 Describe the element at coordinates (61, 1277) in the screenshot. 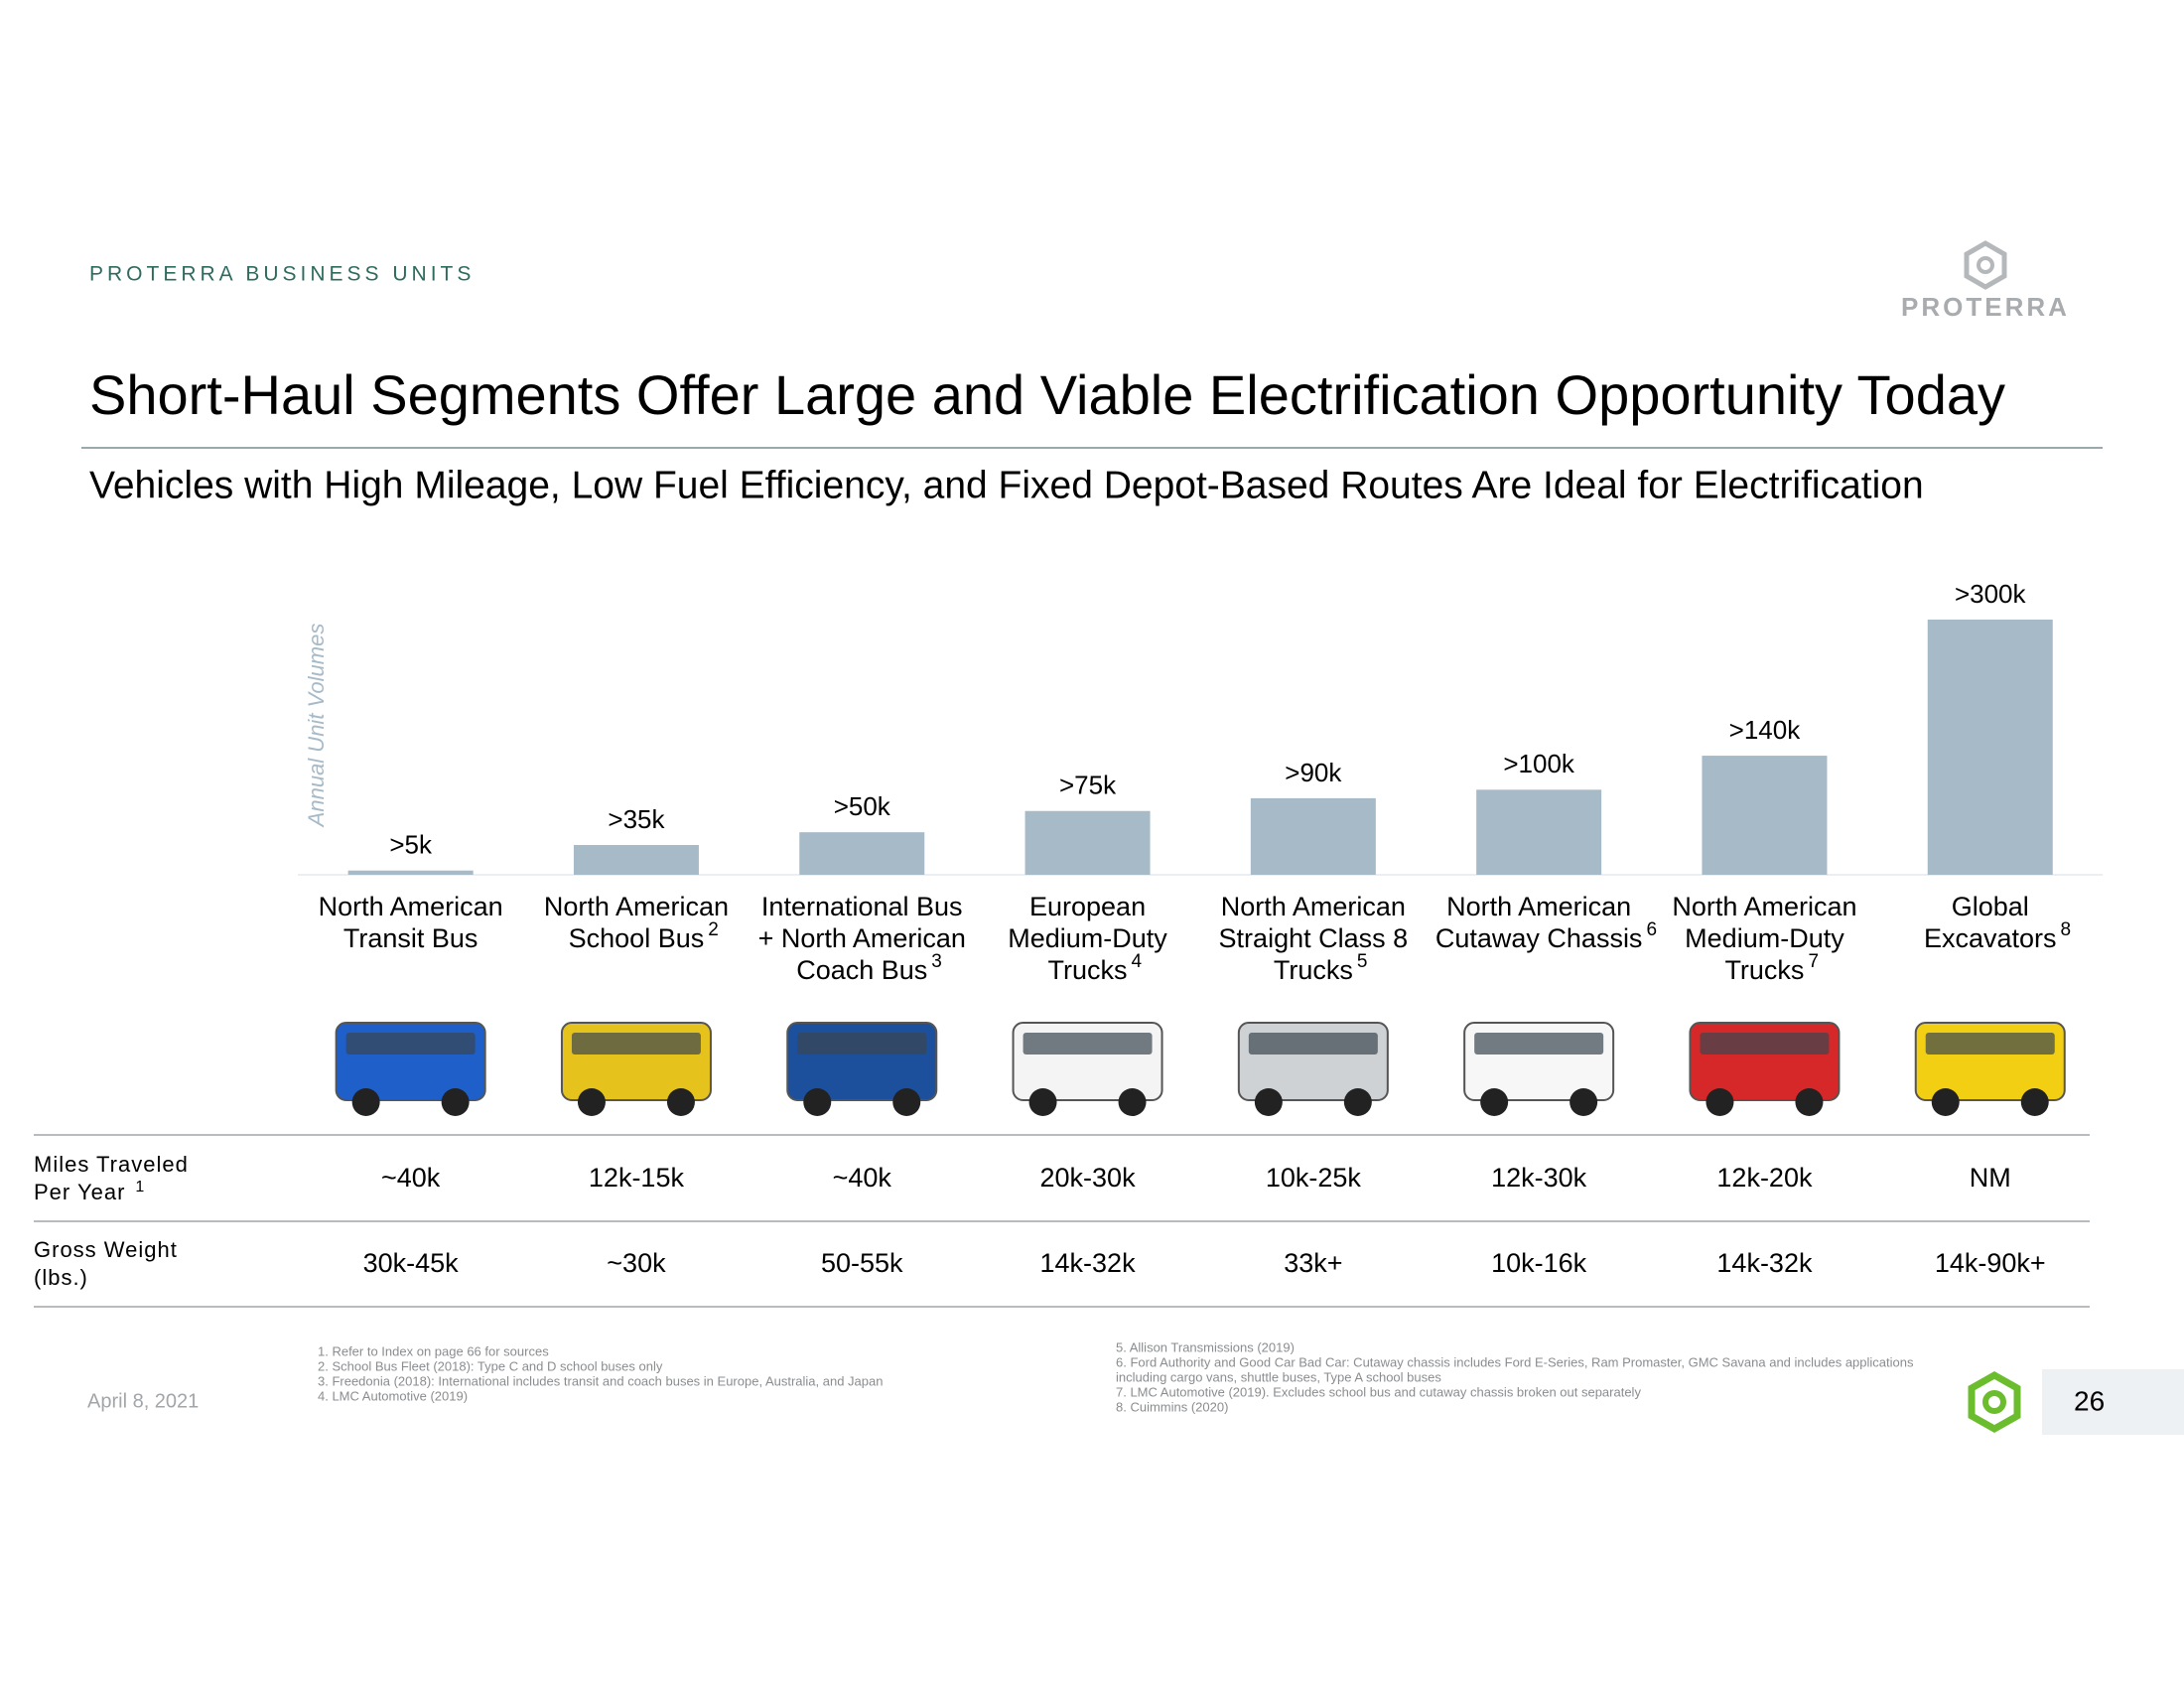

I see `row-label: (lbs.)` at that location.